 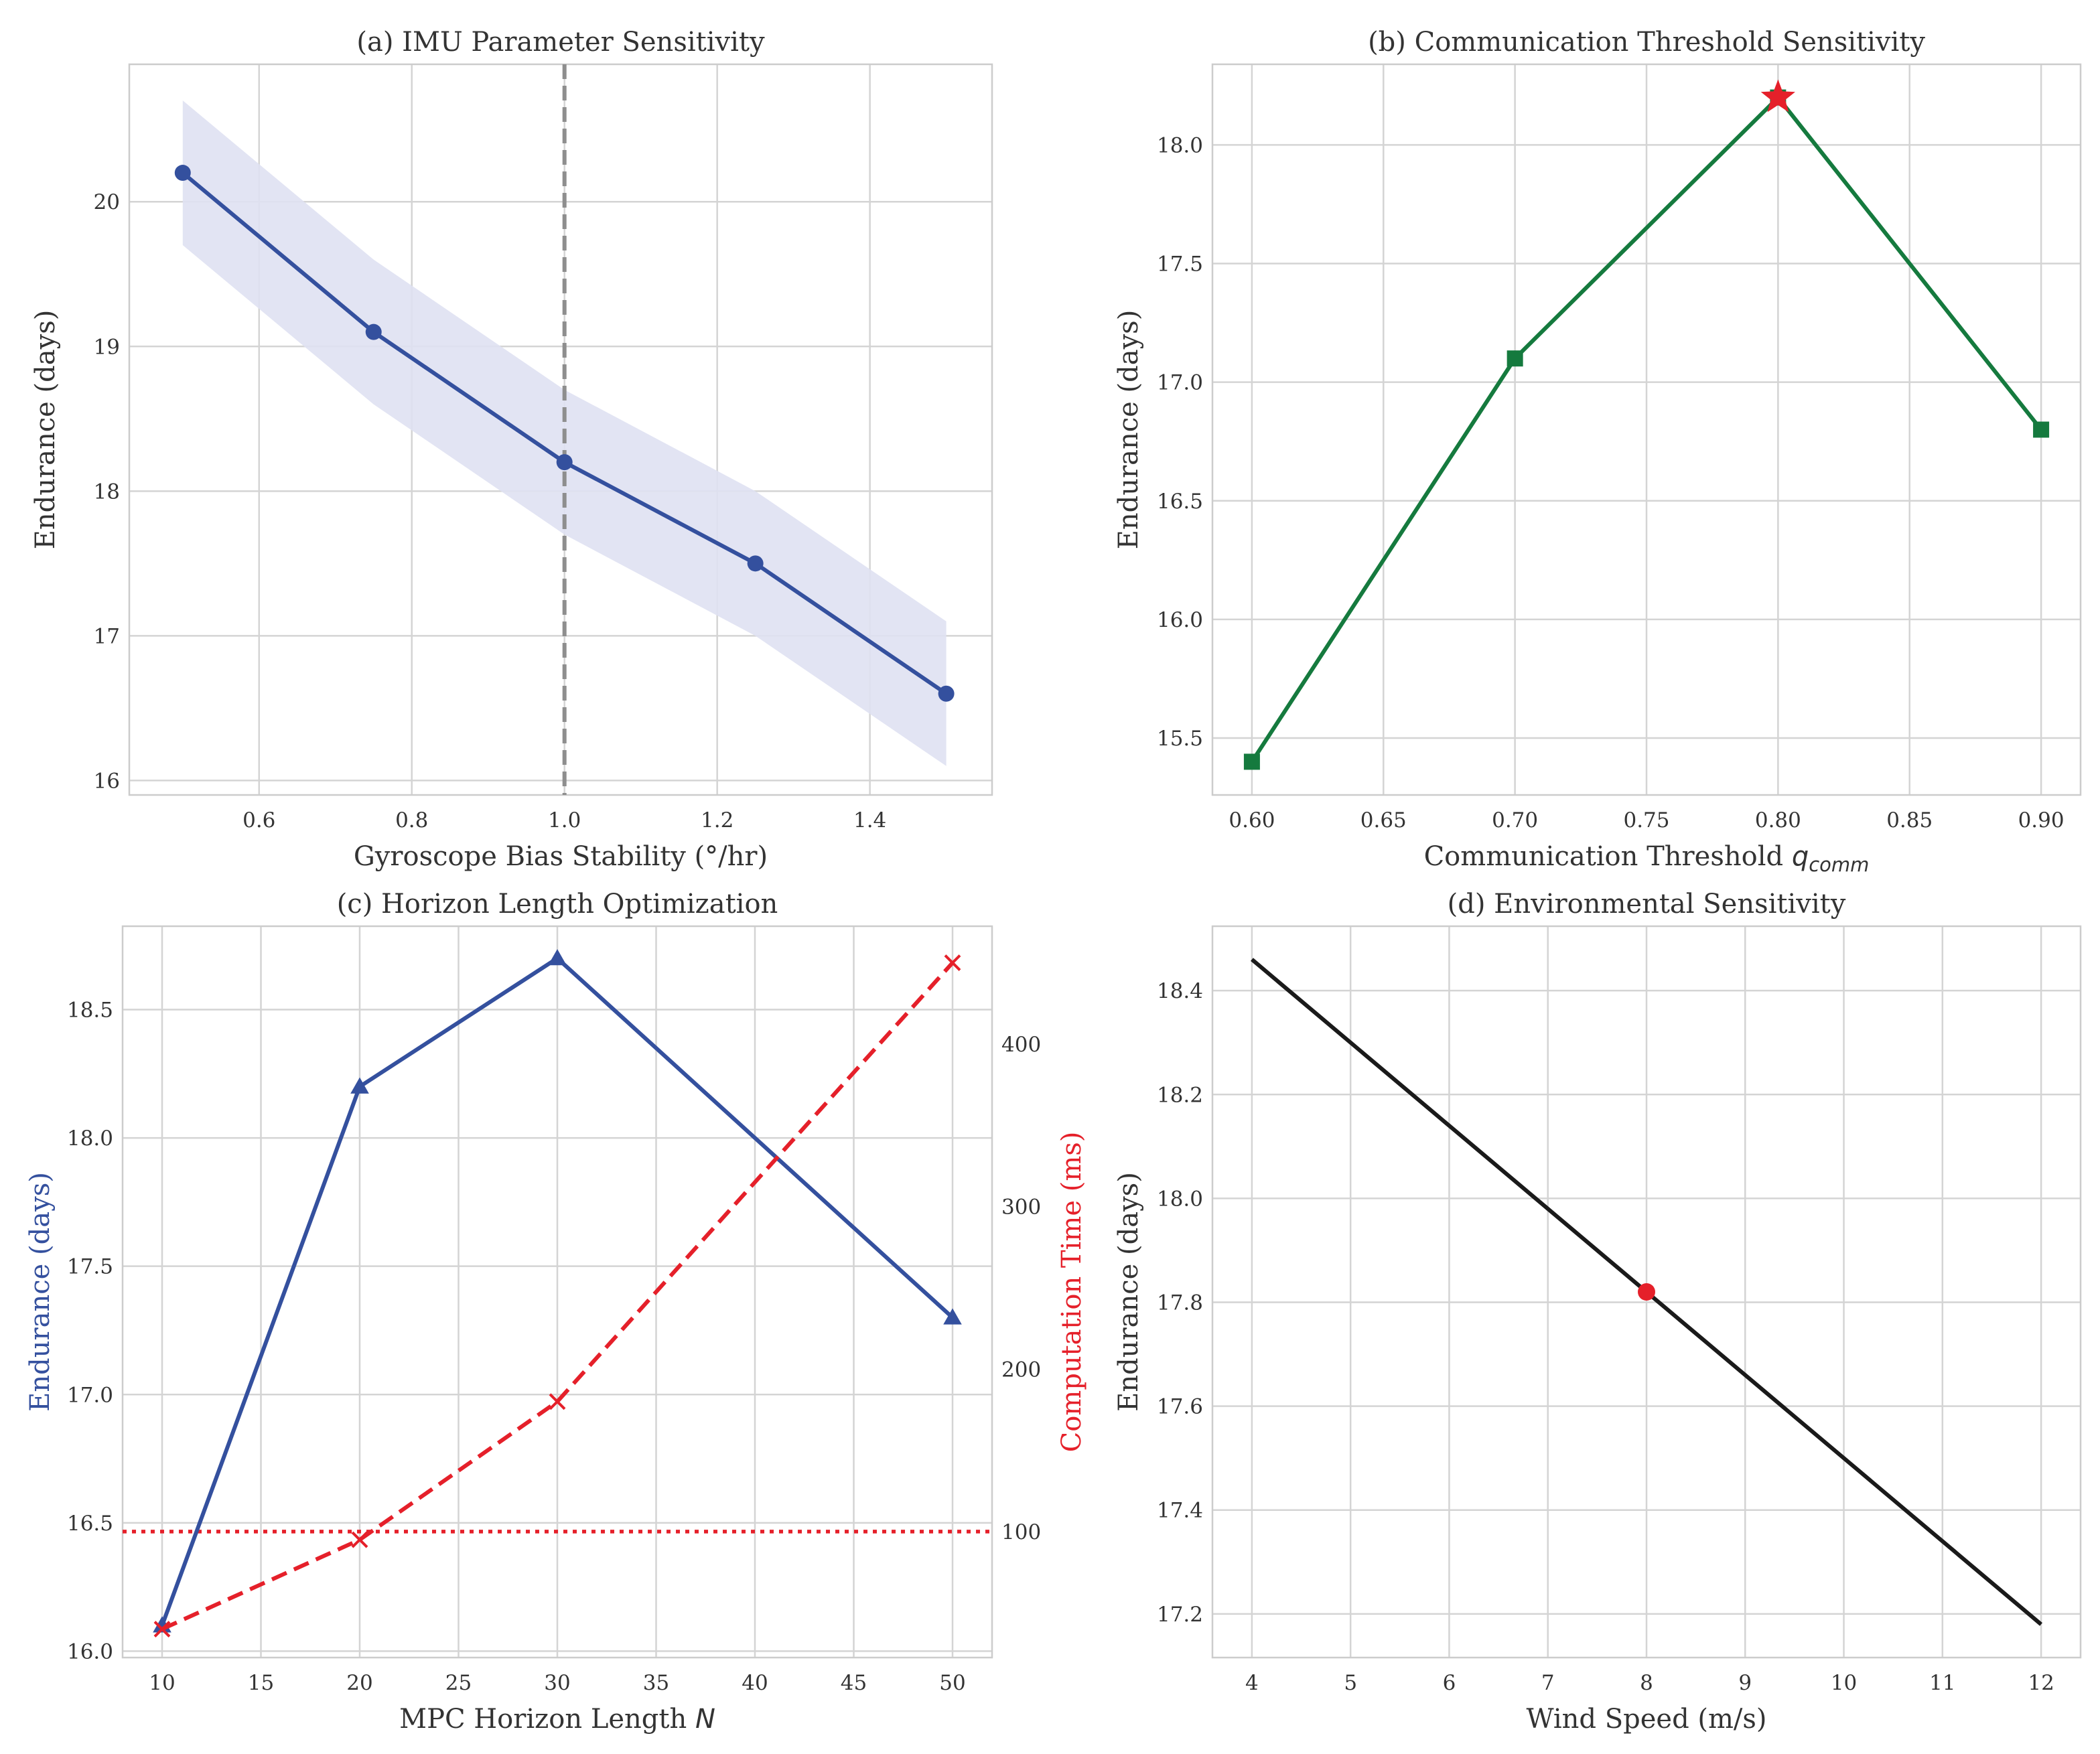 I want to click on y-tick-label: 18.2, so click(x=1180, y=1095).